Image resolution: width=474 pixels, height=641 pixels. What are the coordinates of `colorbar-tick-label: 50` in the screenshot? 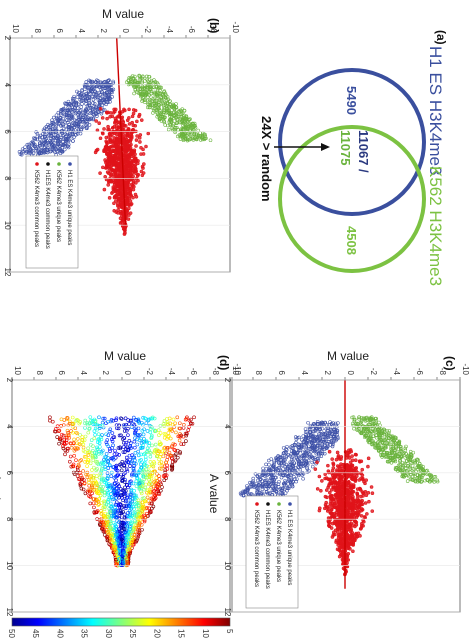 It's located at (11, 633).